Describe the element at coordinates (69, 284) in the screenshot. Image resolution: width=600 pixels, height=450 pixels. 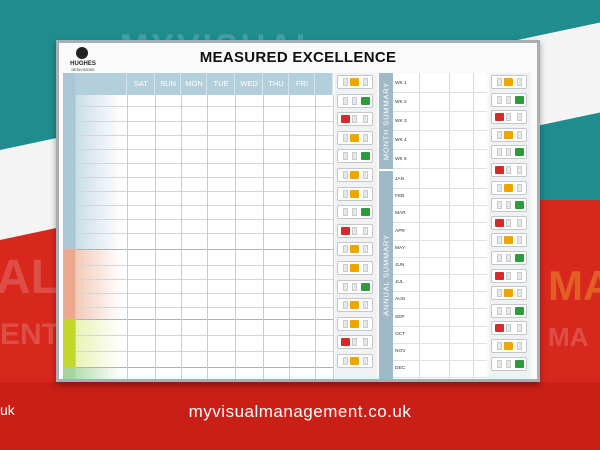
I see `side-strip-peach` at that location.